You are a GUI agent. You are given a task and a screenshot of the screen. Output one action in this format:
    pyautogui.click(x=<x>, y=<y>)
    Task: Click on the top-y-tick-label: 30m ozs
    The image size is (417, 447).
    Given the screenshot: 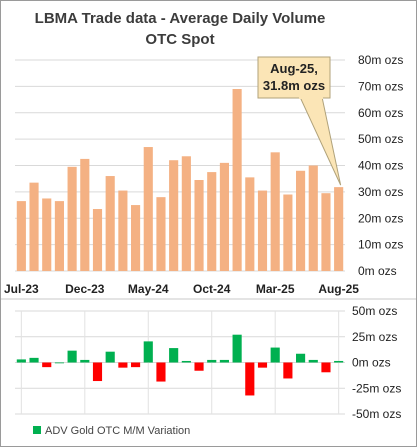 What is the action you would take?
    pyautogui.click(x=380, y=192)
    